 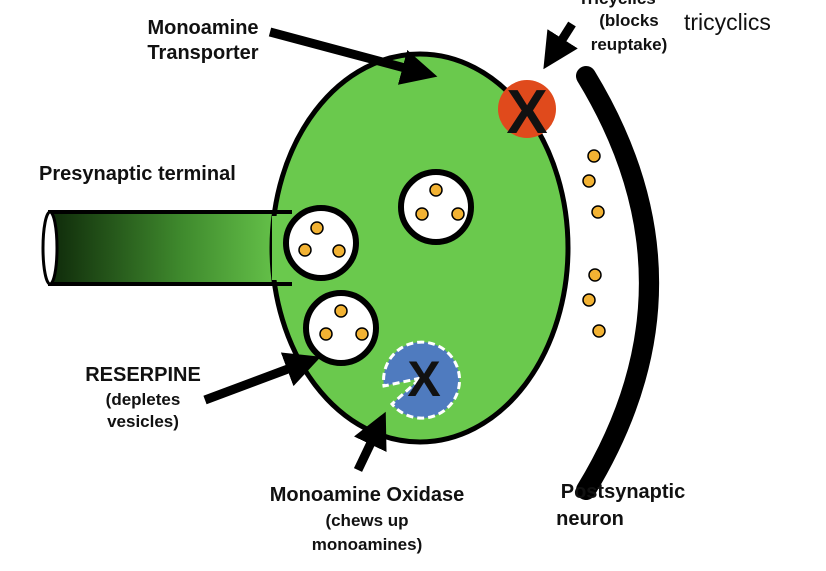 I want to click on transporter-block-x: X, so click(x=526, y=112).